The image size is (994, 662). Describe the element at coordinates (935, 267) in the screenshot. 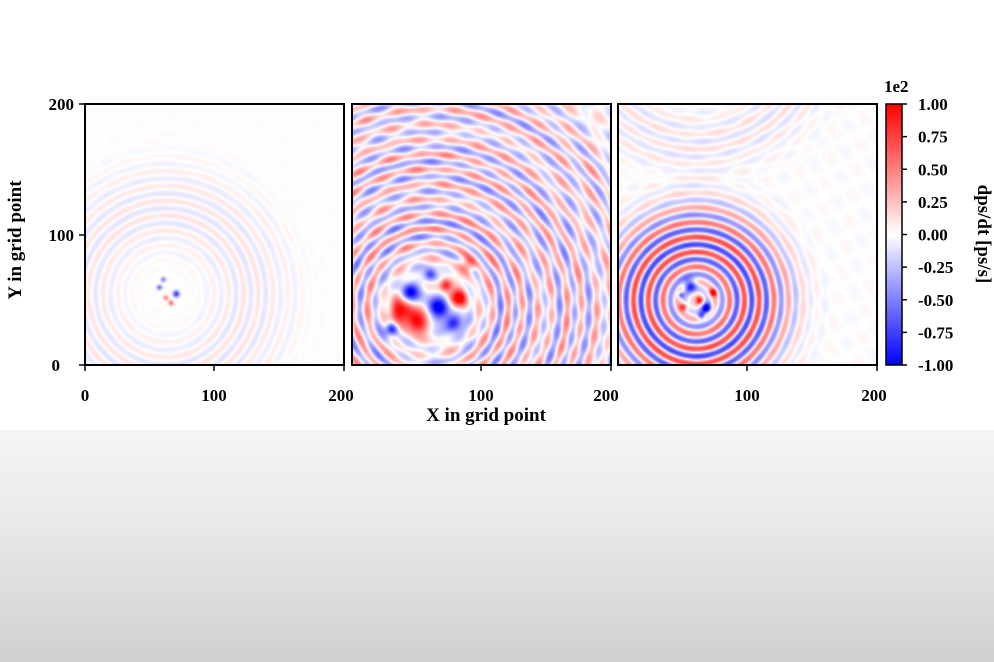

I see `colorbar-tick-label: -0.25` at that location.